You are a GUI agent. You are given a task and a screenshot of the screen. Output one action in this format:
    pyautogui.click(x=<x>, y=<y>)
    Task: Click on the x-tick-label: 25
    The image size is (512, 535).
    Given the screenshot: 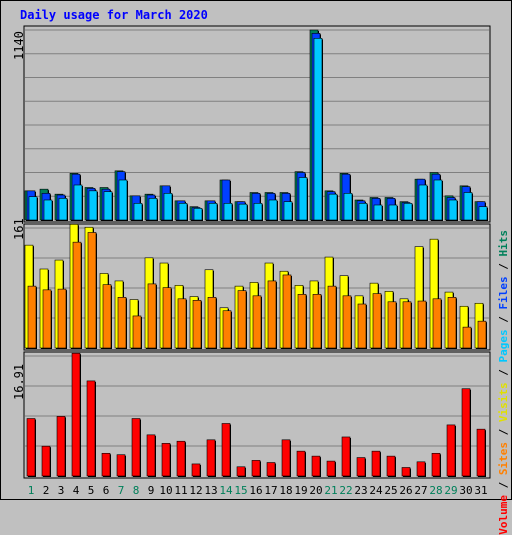 What is the action you would take?
    pyautogui.click(x=391, y=490)
    